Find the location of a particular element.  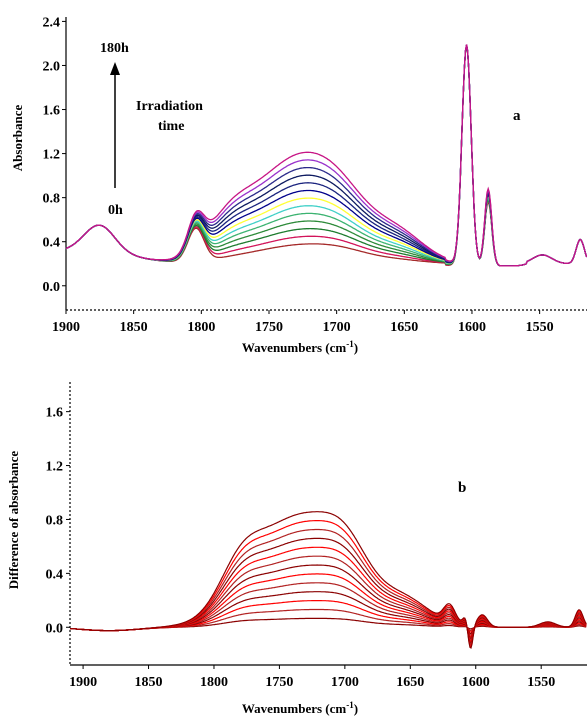

panel-a-y-tick-label: 2.4 is located at coordinates (52, 22).